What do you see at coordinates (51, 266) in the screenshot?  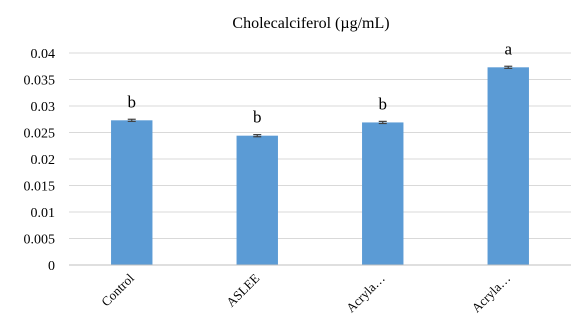 I see `y-tick-label: 0` at bounding box center [51, 266].